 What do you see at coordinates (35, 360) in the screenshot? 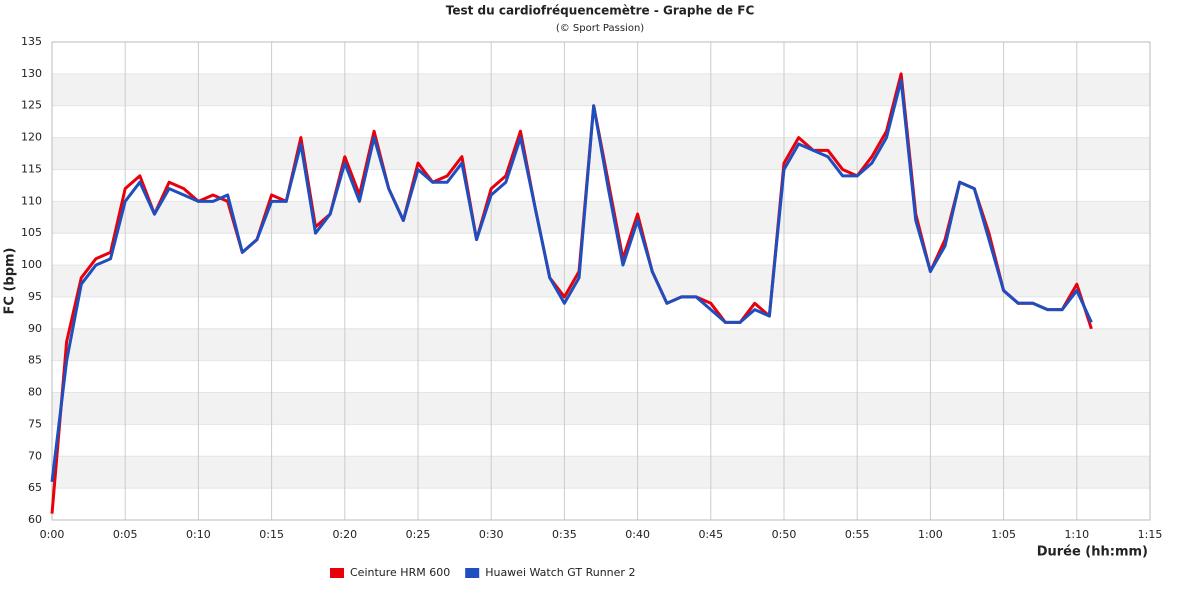
I see `y-tick-label: 85` at bounding box center [35, 360].